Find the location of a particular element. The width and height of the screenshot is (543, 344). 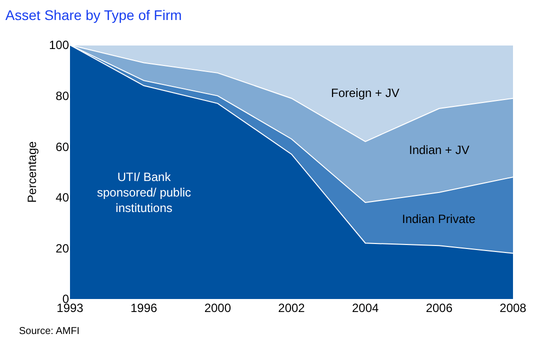

source-note: Source: AMFI is located at coordinates (49, 331).